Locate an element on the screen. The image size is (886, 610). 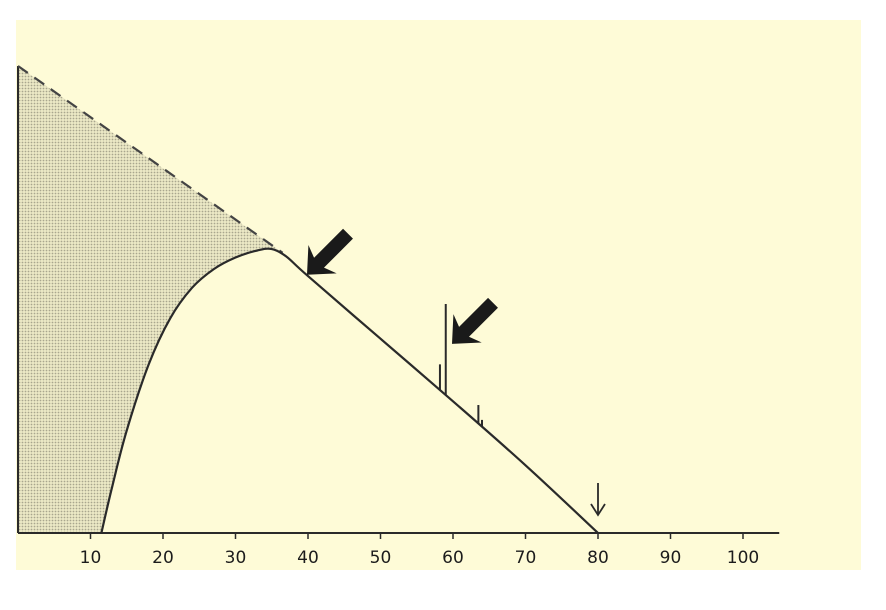
x-tick-label-70: 70 is located at coordinates (526, 558).